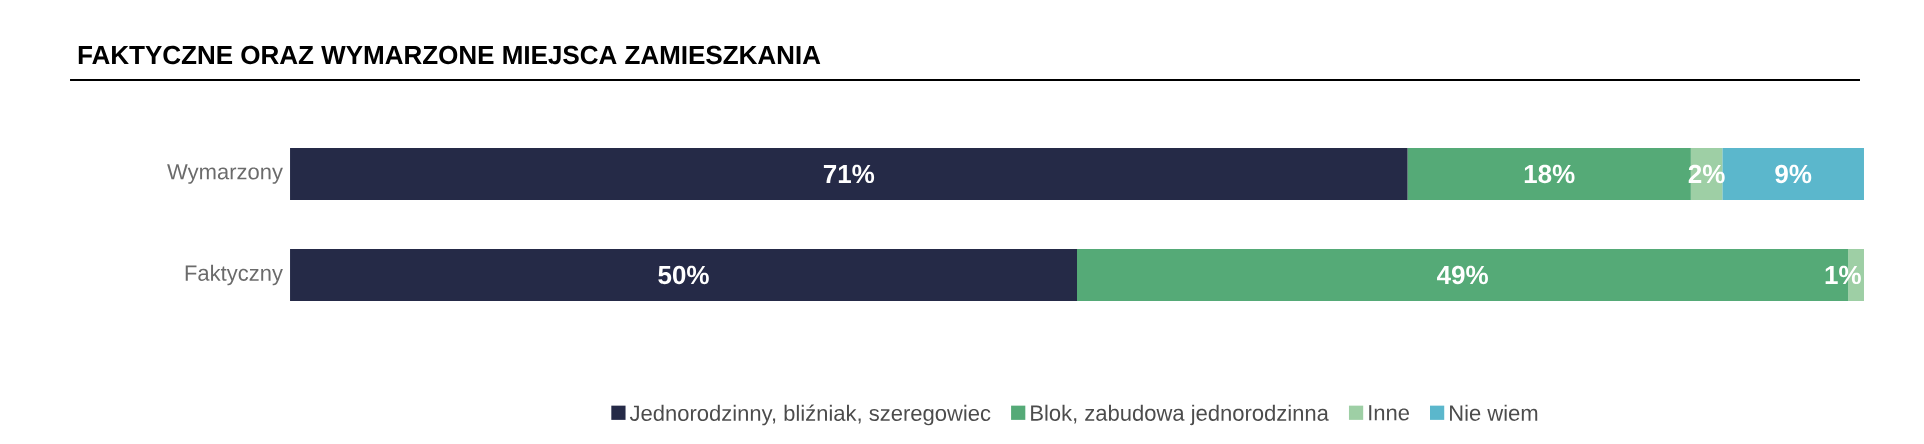 The width and height of the screenshot is (1924, 444). I want to click on legend-label: Nie wiem, so click(1494, 412).